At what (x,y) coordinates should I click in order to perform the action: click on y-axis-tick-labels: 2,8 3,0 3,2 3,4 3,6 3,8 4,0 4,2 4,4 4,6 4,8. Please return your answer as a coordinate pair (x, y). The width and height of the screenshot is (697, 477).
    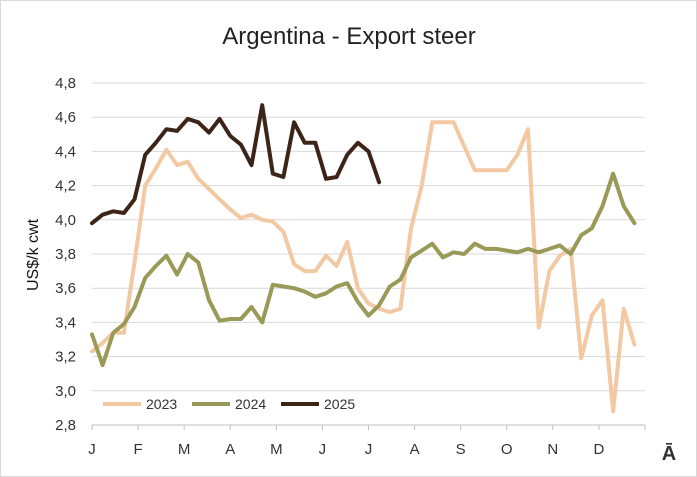
    Looking at the image, I should click on (65, 254).